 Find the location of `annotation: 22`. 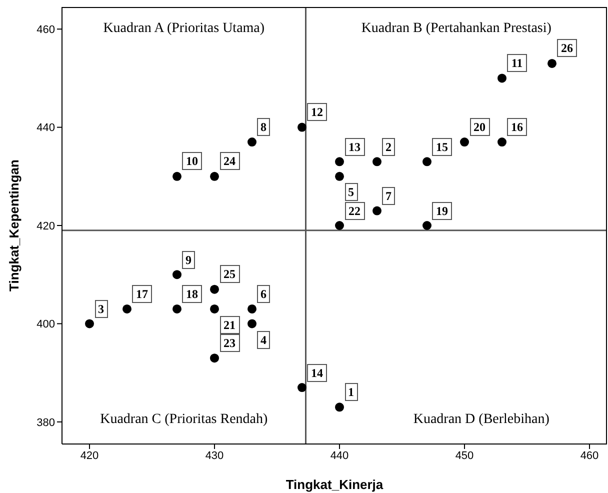

annotation: 22 is located at coordinates (354, 211).